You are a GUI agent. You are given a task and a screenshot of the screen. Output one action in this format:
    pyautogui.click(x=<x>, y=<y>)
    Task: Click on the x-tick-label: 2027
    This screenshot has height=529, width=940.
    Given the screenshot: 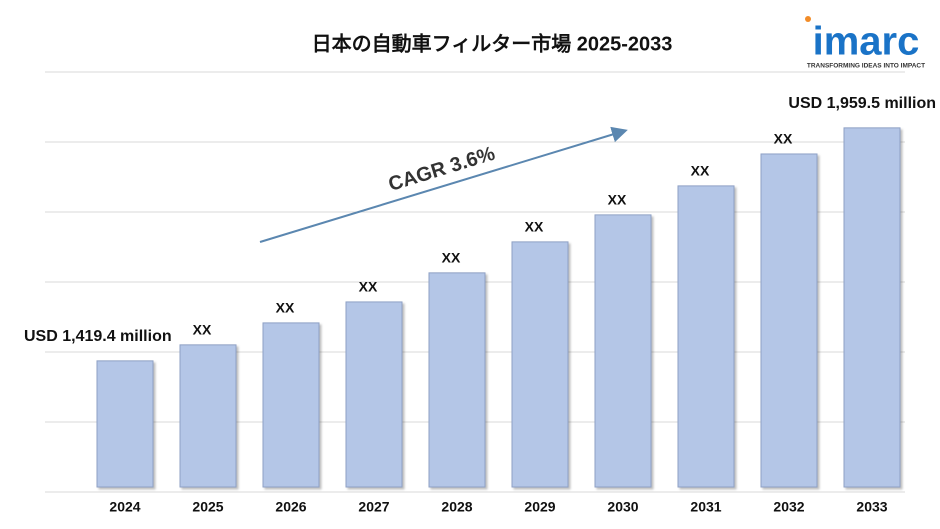 What is the action you would take?
    pyautogui.click(x=373, y=507)
    